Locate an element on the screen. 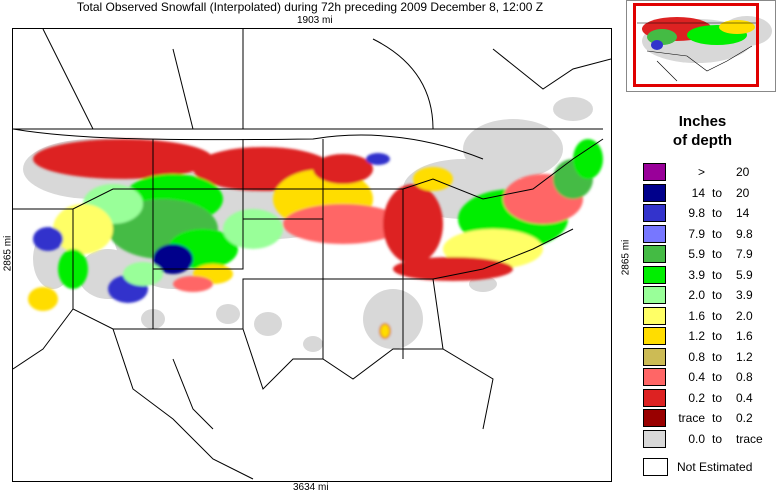 Image resolution: width=778 pixels, height=493 pixels. legend-item: 0.2 to 0.4 is located at coordinates (707, 398).